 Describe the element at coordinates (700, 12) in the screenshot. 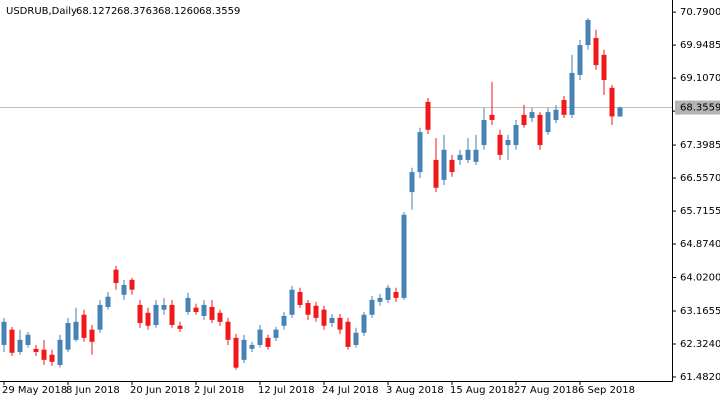

I see `y-tick-label: 70.7900` at that location.